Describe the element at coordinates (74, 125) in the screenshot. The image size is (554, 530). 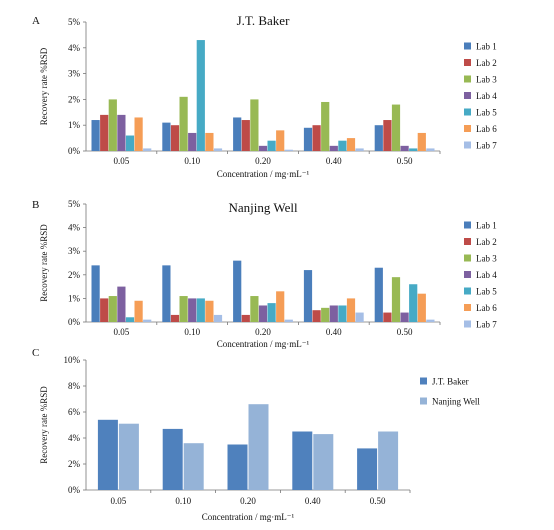
I see `y-tick-label: 1%` at that location.